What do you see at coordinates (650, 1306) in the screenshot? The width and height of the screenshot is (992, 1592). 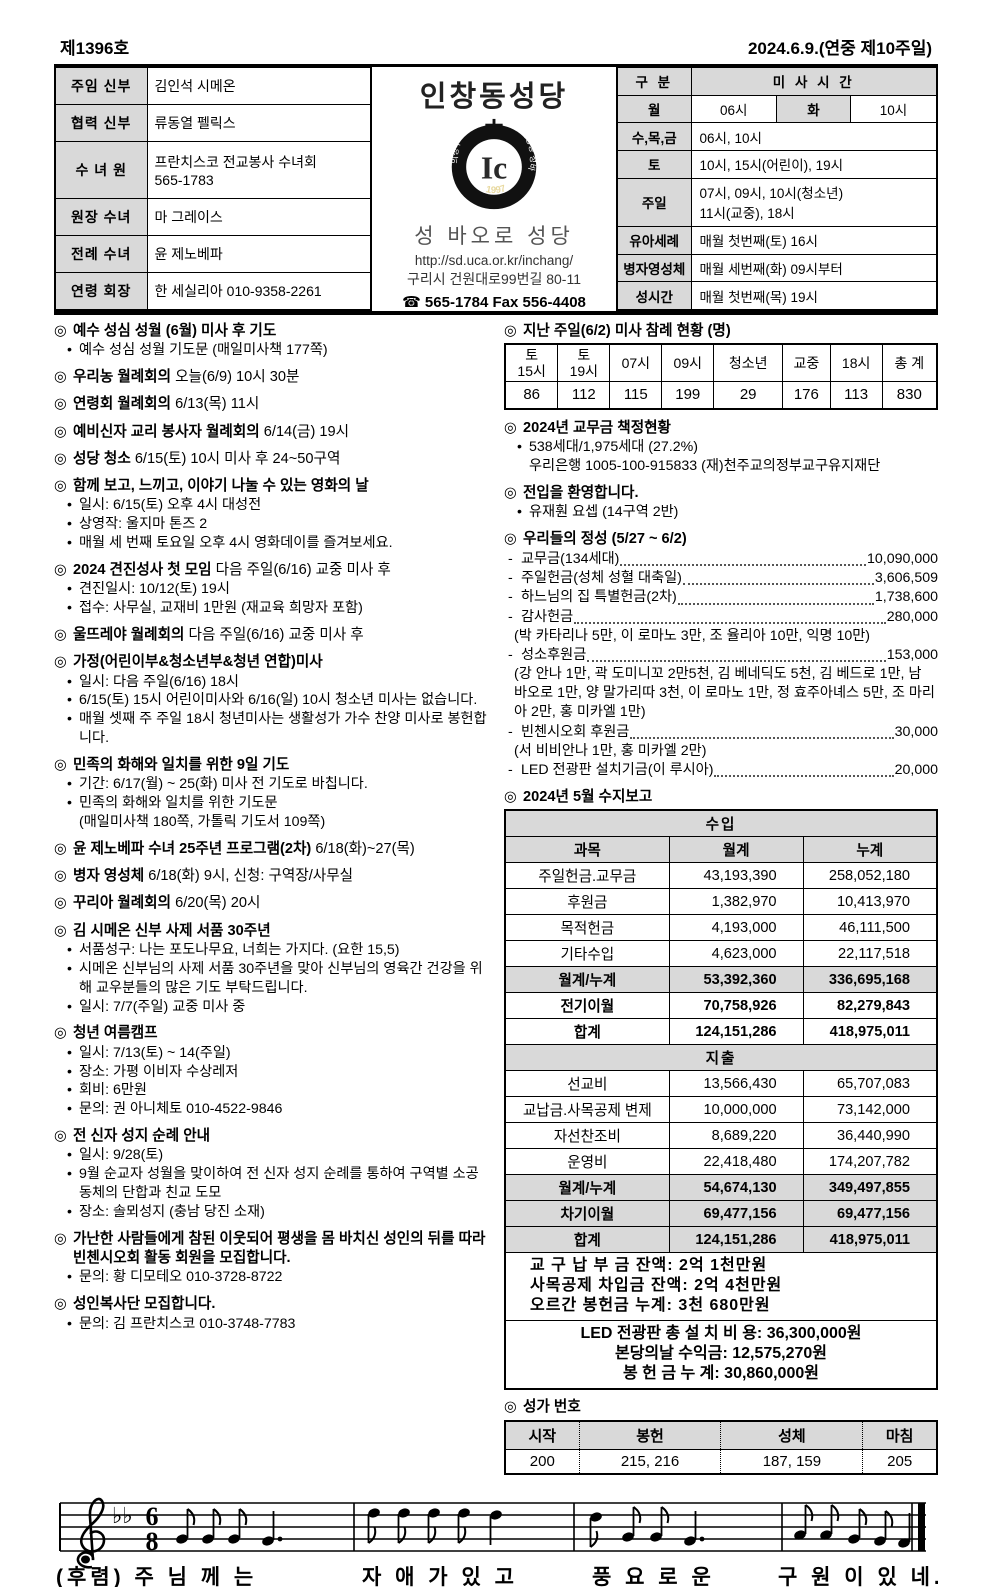 I see `balance-note-line: 오르간 봉헌금 누계: 3천 680만원` at bounding box center [650, 1306].